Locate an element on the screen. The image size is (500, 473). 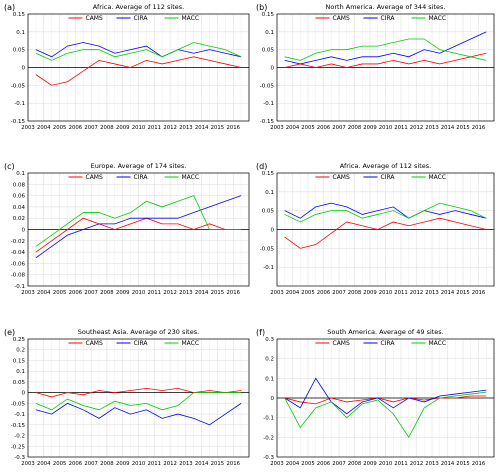
y-tick-label: 0.2 is located at coordinates (269, 360).